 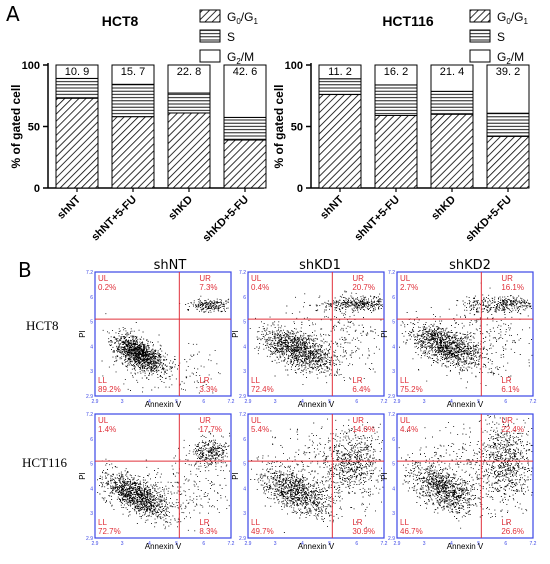 I want to click on quadrant-label: UR 7.3%, so click(x=208, y=283).